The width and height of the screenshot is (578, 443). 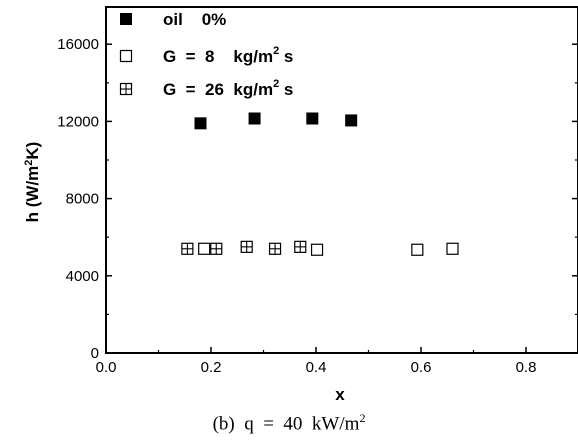 I want to click on figure-caption: (b) q = 40 kW/m2, so click(x=289, y=423).